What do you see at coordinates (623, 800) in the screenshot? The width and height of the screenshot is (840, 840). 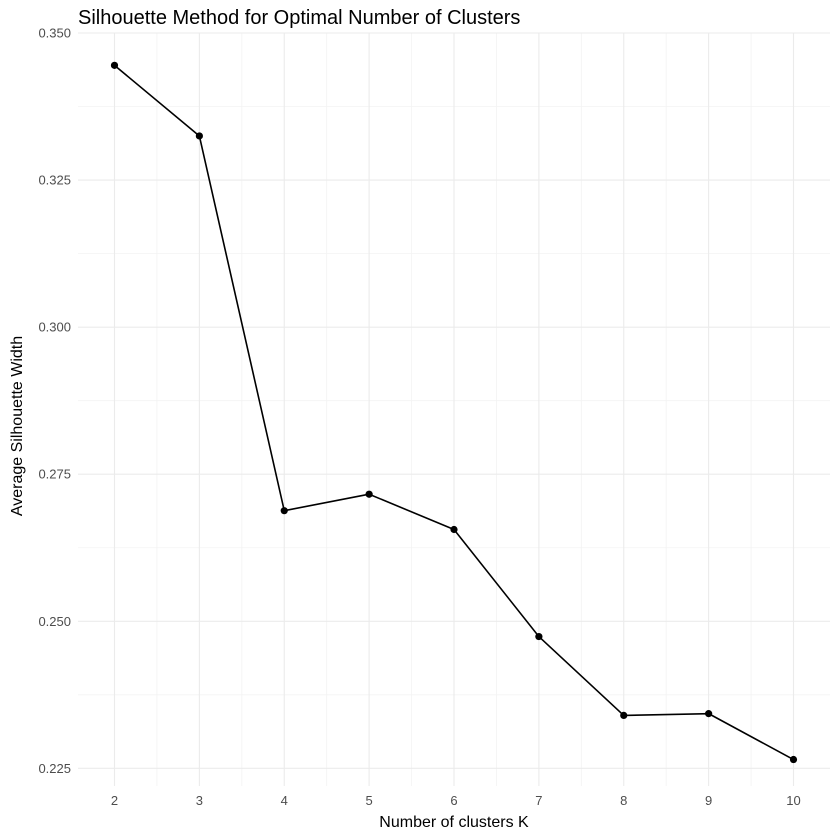 I see `x-tick-label: 8` at bounding box center [623, 800].